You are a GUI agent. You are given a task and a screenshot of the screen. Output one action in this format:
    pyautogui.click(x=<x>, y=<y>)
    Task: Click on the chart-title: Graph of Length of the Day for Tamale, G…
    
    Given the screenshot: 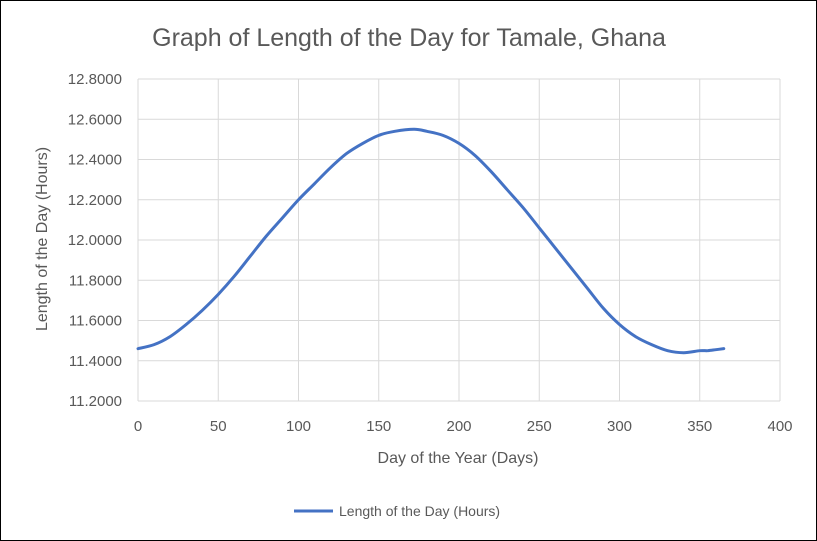 What is the action you would take?
    pyautogui.click(x=409, y=38)
    